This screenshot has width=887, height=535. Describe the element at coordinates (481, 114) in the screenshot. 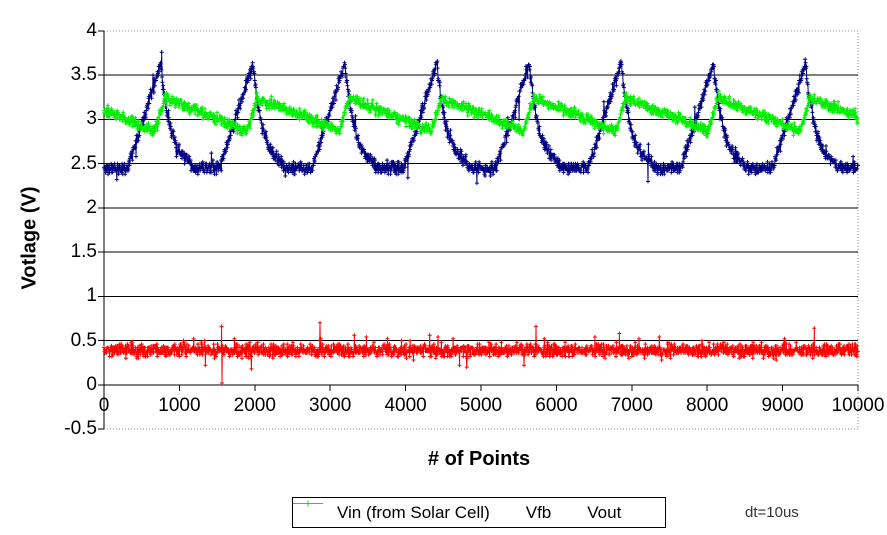

I see `series-vout-markers` at that location.